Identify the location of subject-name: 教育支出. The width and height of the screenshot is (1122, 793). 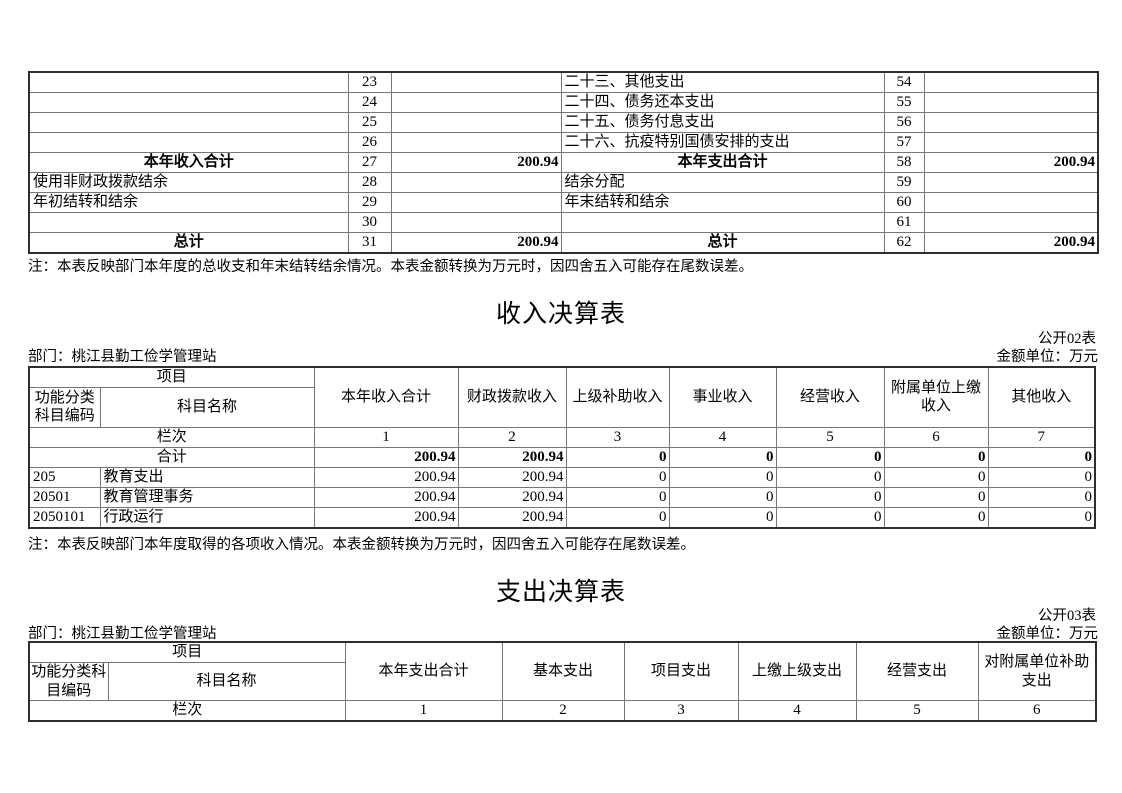
(207, 477).